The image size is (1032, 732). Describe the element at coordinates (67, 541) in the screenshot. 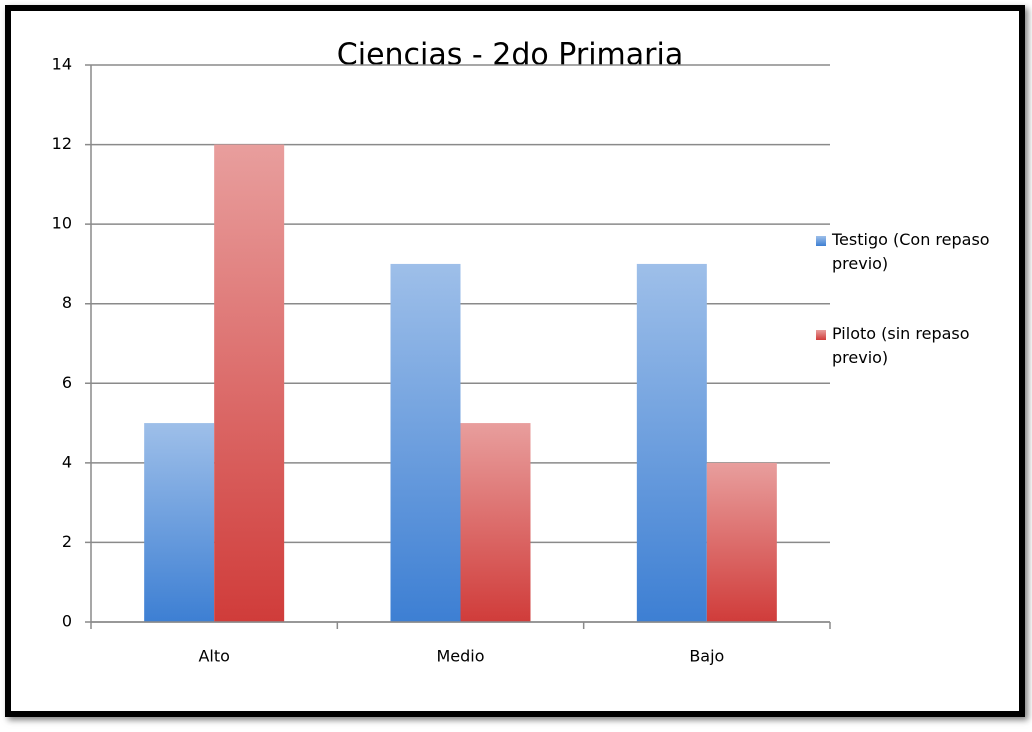

I see `y-tick-label: 2` at that location.